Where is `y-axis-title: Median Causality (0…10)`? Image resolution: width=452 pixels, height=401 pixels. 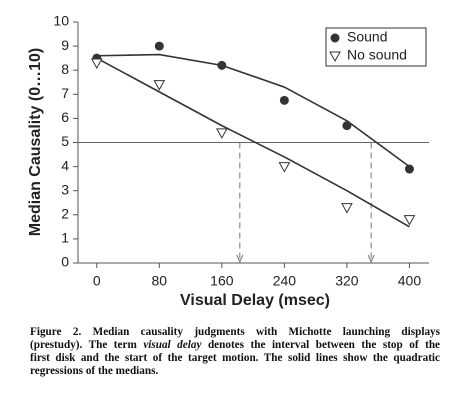
y-axis-title: Median Causality (0…10) is located at coordinates (35, 142).